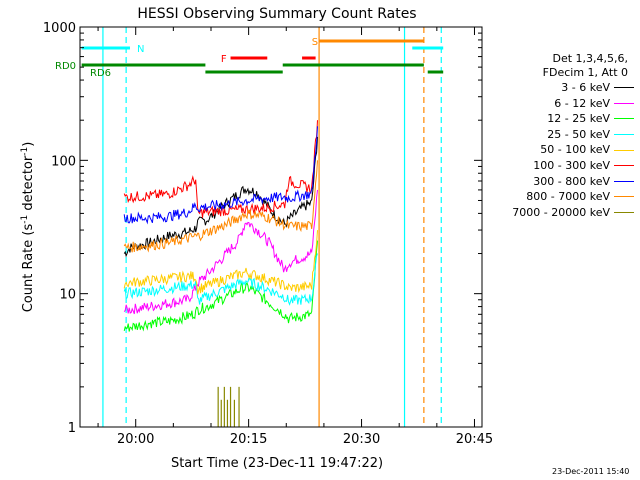  Describe the element at coordinates (224, 59) in the screenshot. I see `flare-flag-label: F` at that location.